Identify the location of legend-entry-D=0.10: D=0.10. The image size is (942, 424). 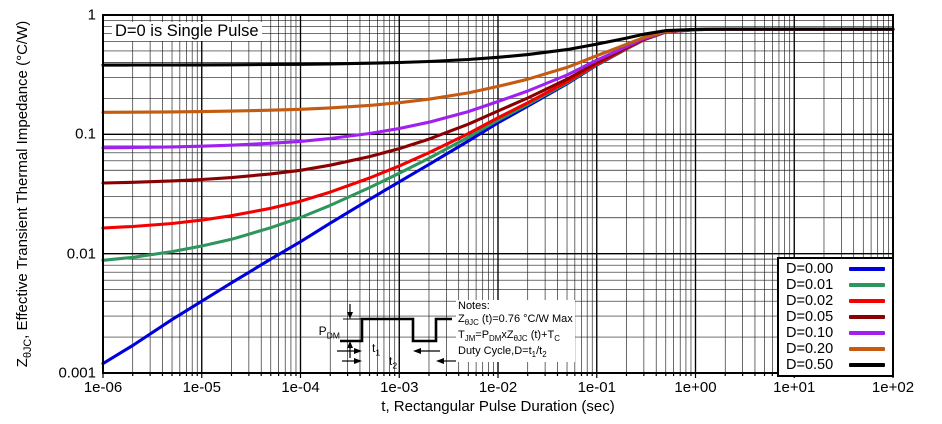
(835, 333).